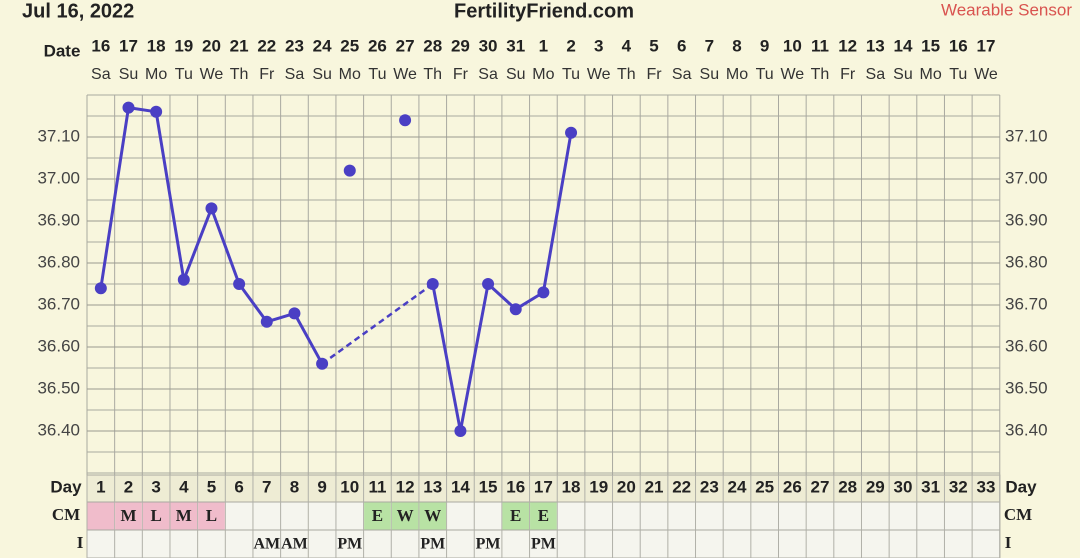  Describe the element at coordinates (100, 486) in the screenshot. I see `x-tick-label: 1` at that location.